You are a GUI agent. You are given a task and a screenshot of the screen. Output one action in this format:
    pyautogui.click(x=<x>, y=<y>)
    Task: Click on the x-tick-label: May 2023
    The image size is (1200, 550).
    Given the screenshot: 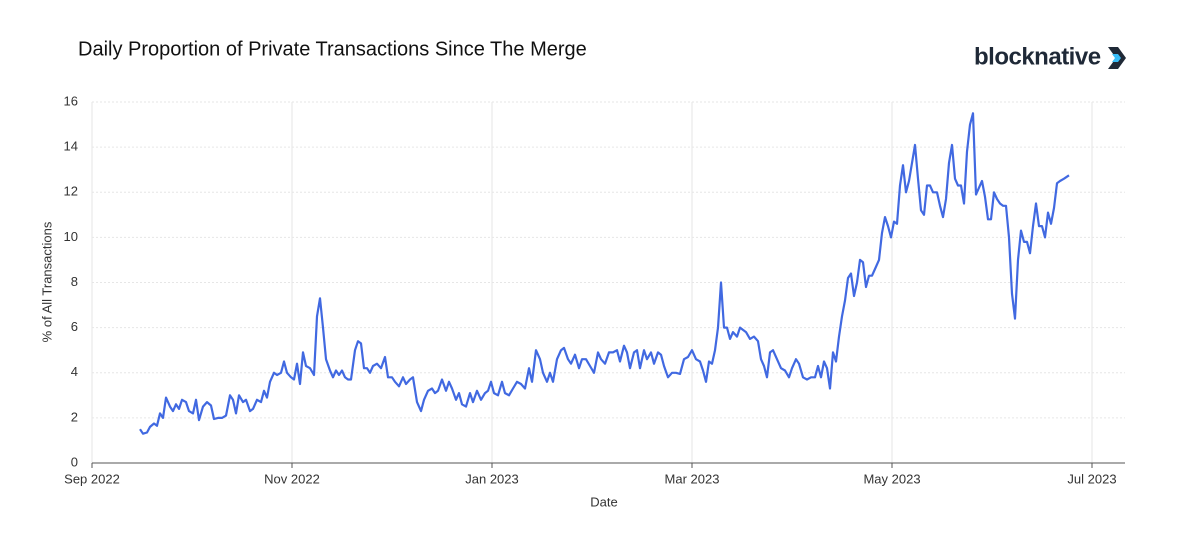 What is the action you would take?
    pyautogui.click(x=891, y=478)
    